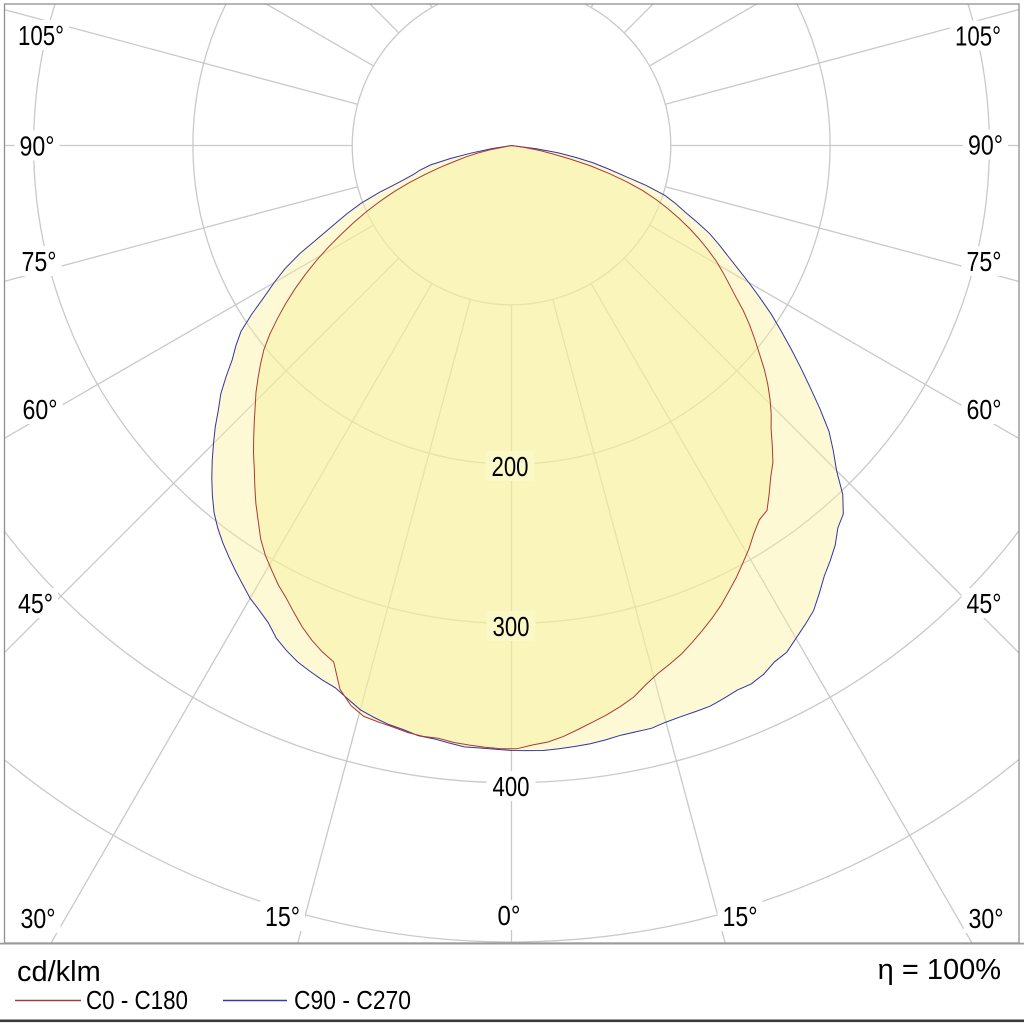  What do you see at coordinates (939, 970) in the screenshot?
I see `svg-text: η = 100%` at bounding box center [939, 970].